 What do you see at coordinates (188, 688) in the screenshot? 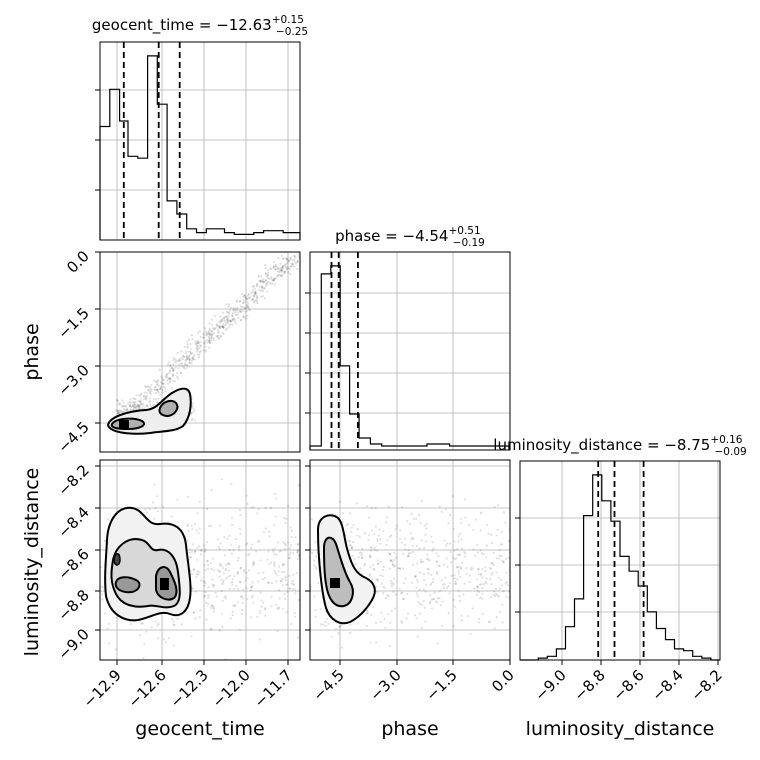
I see `xtick-labels-geocent-time: −12.9 −12.6 −12.3 −12.0 −11.7` at bounding box center [188, 688].